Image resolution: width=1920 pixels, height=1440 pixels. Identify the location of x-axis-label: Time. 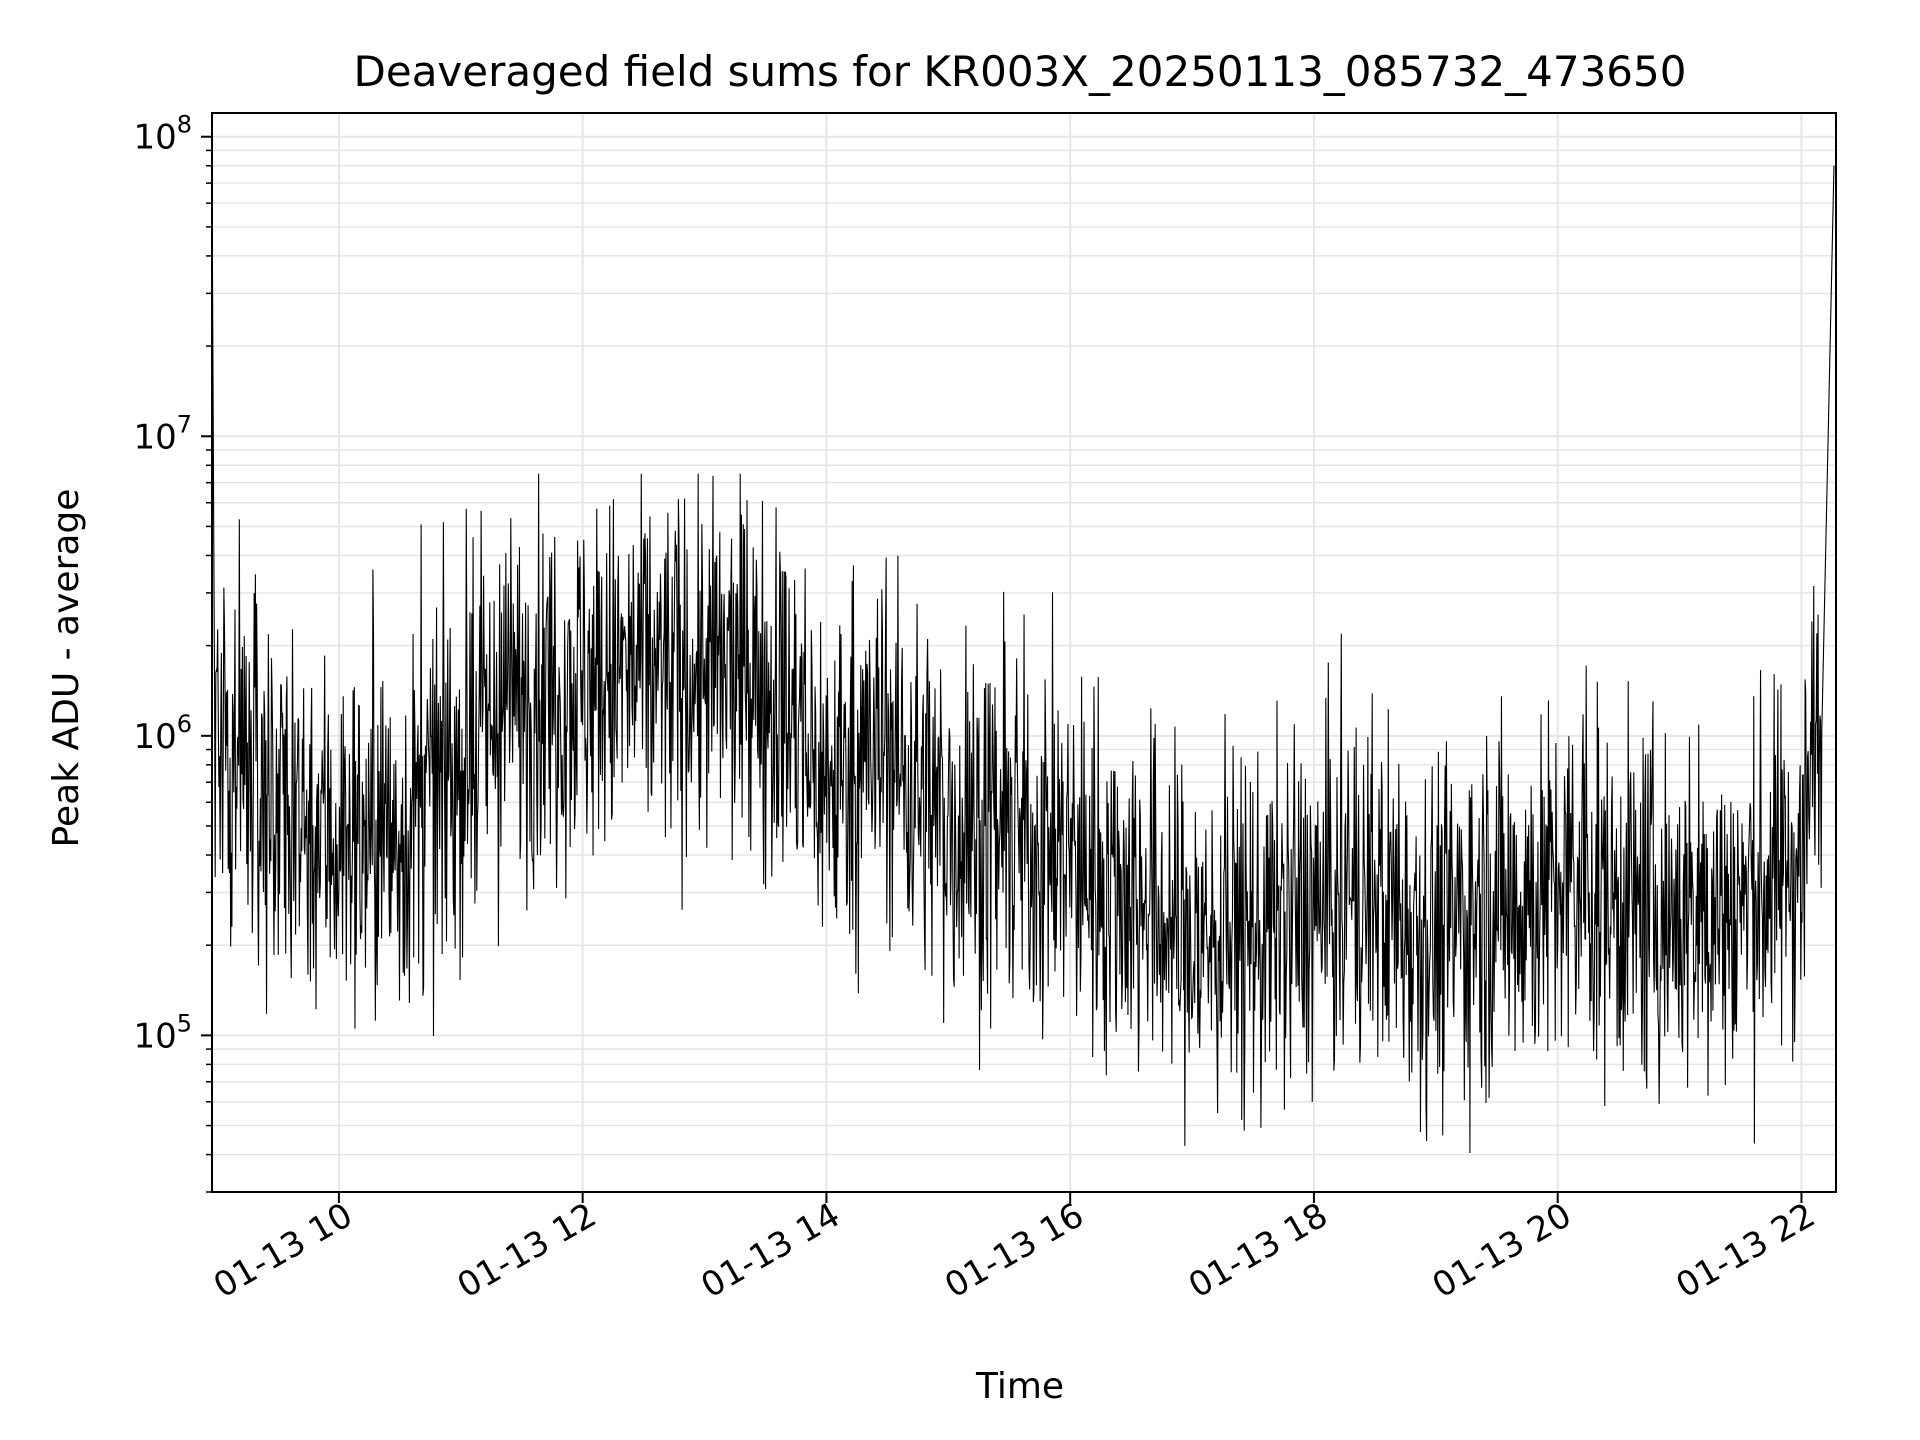
(1019, 1386).